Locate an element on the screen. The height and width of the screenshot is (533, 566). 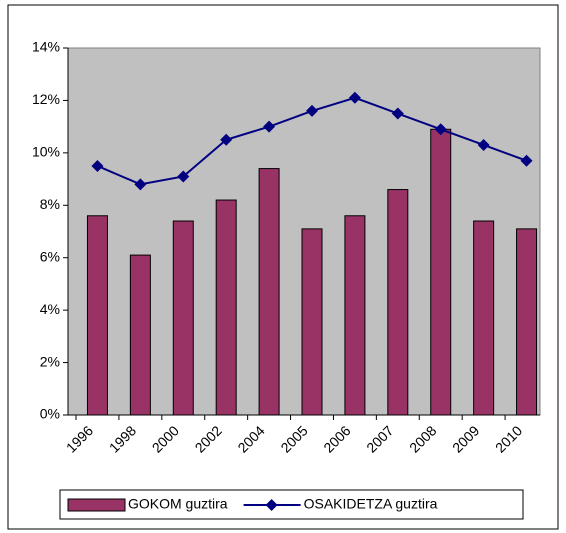
y-tick-label: 2% is located at coordinates (50, 361).